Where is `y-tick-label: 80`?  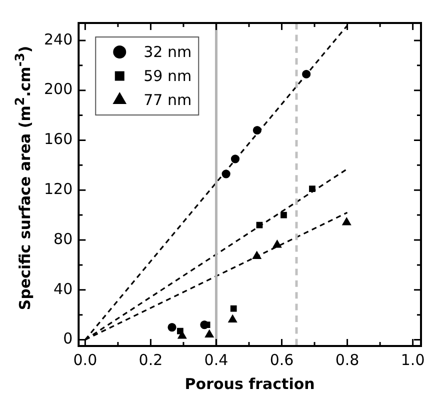 y-tick-label: 80 is located at coordinates (63, 239).